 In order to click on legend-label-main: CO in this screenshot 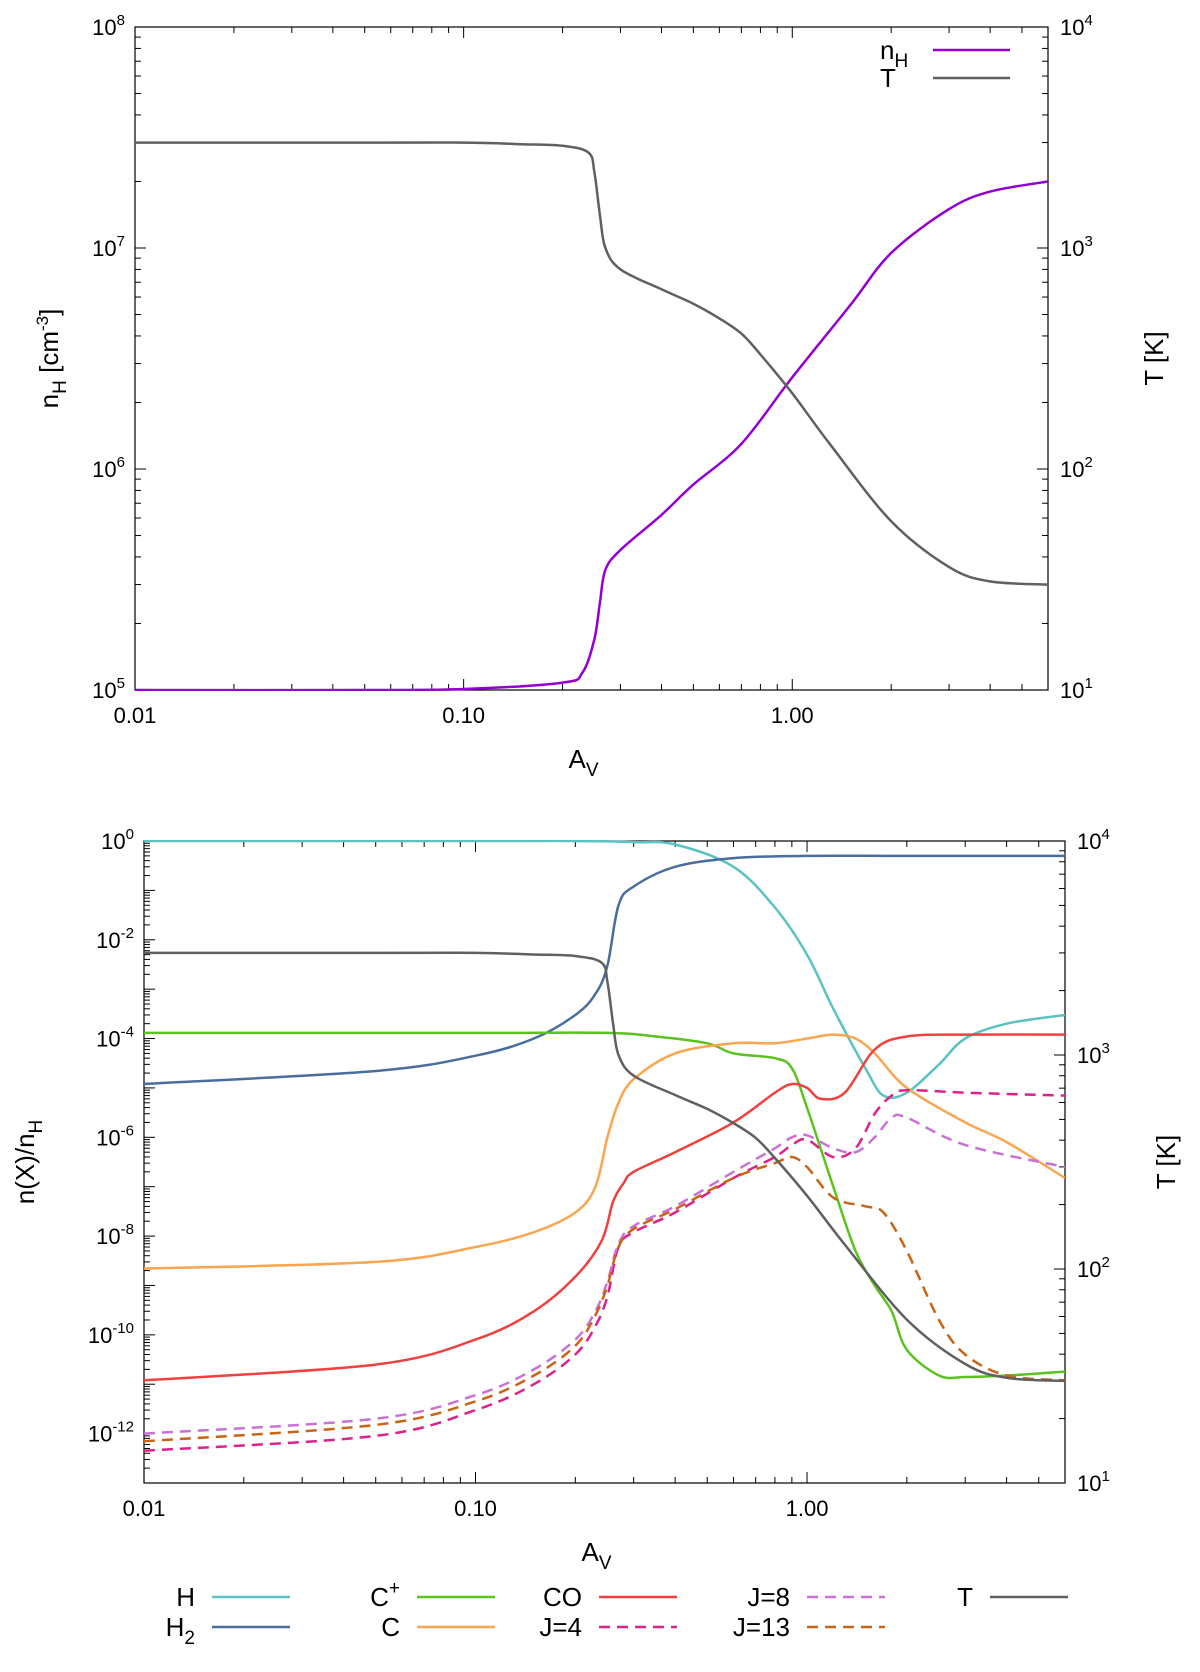, I will do `click(562, 1597)`.